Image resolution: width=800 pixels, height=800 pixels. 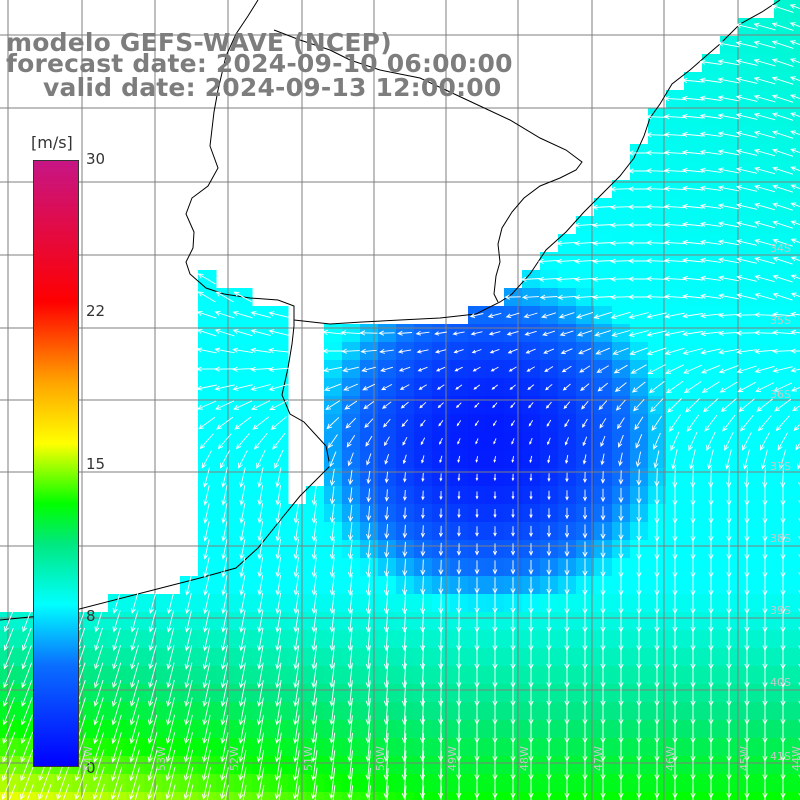 What do you see at coordinates (670, 758) in the screenshot?
I see `longitude-label: 46W` at bounding box center [670, 758].